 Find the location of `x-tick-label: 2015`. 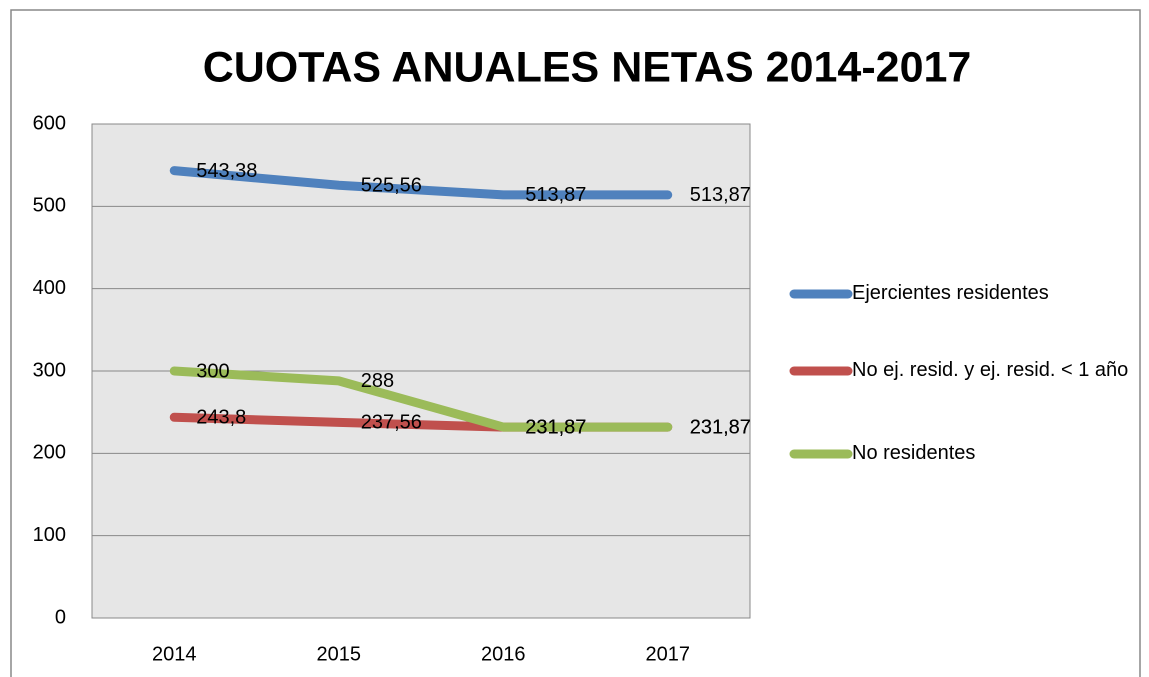

x-tick-label: 2015 is located at coordinates (339, 654).